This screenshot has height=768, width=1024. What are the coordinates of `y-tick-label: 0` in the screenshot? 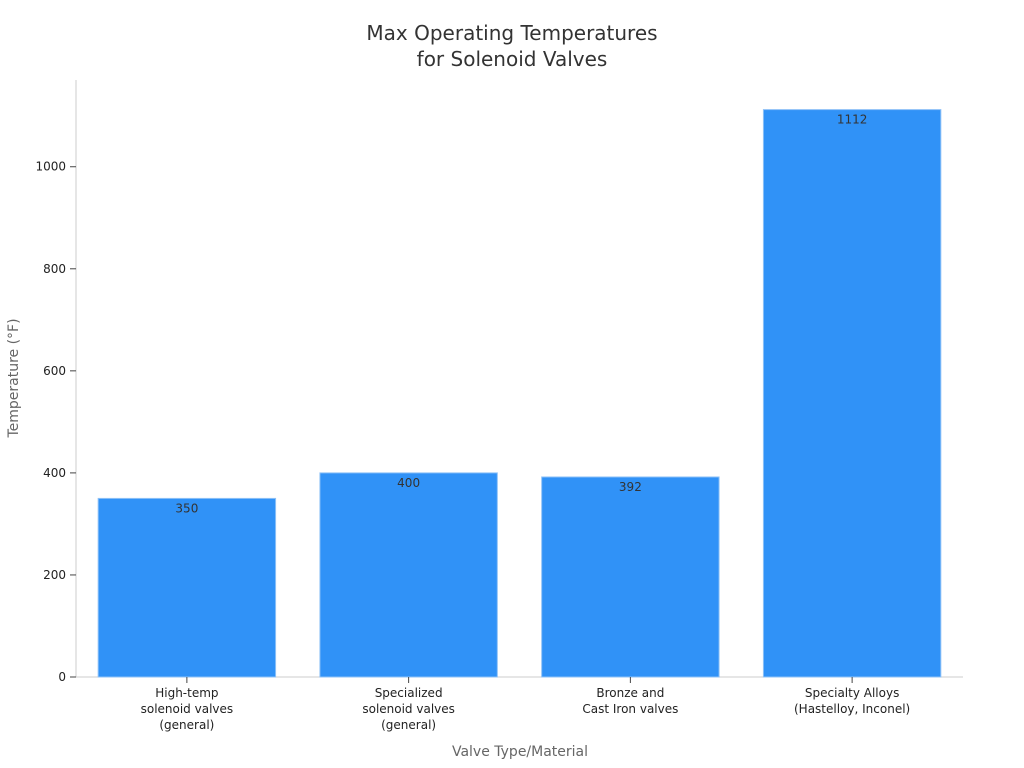 It's located at (62, 677).